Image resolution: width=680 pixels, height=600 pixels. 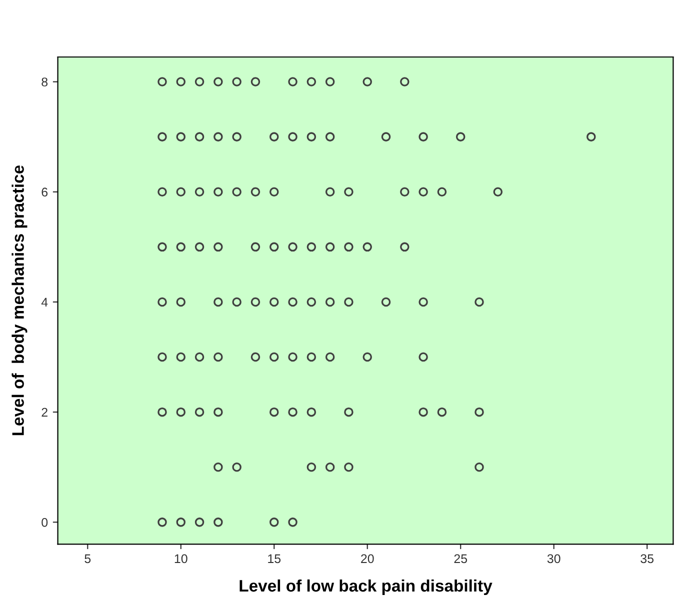 I want to click on y-tick-label: 8, so click(x=45, y=82).